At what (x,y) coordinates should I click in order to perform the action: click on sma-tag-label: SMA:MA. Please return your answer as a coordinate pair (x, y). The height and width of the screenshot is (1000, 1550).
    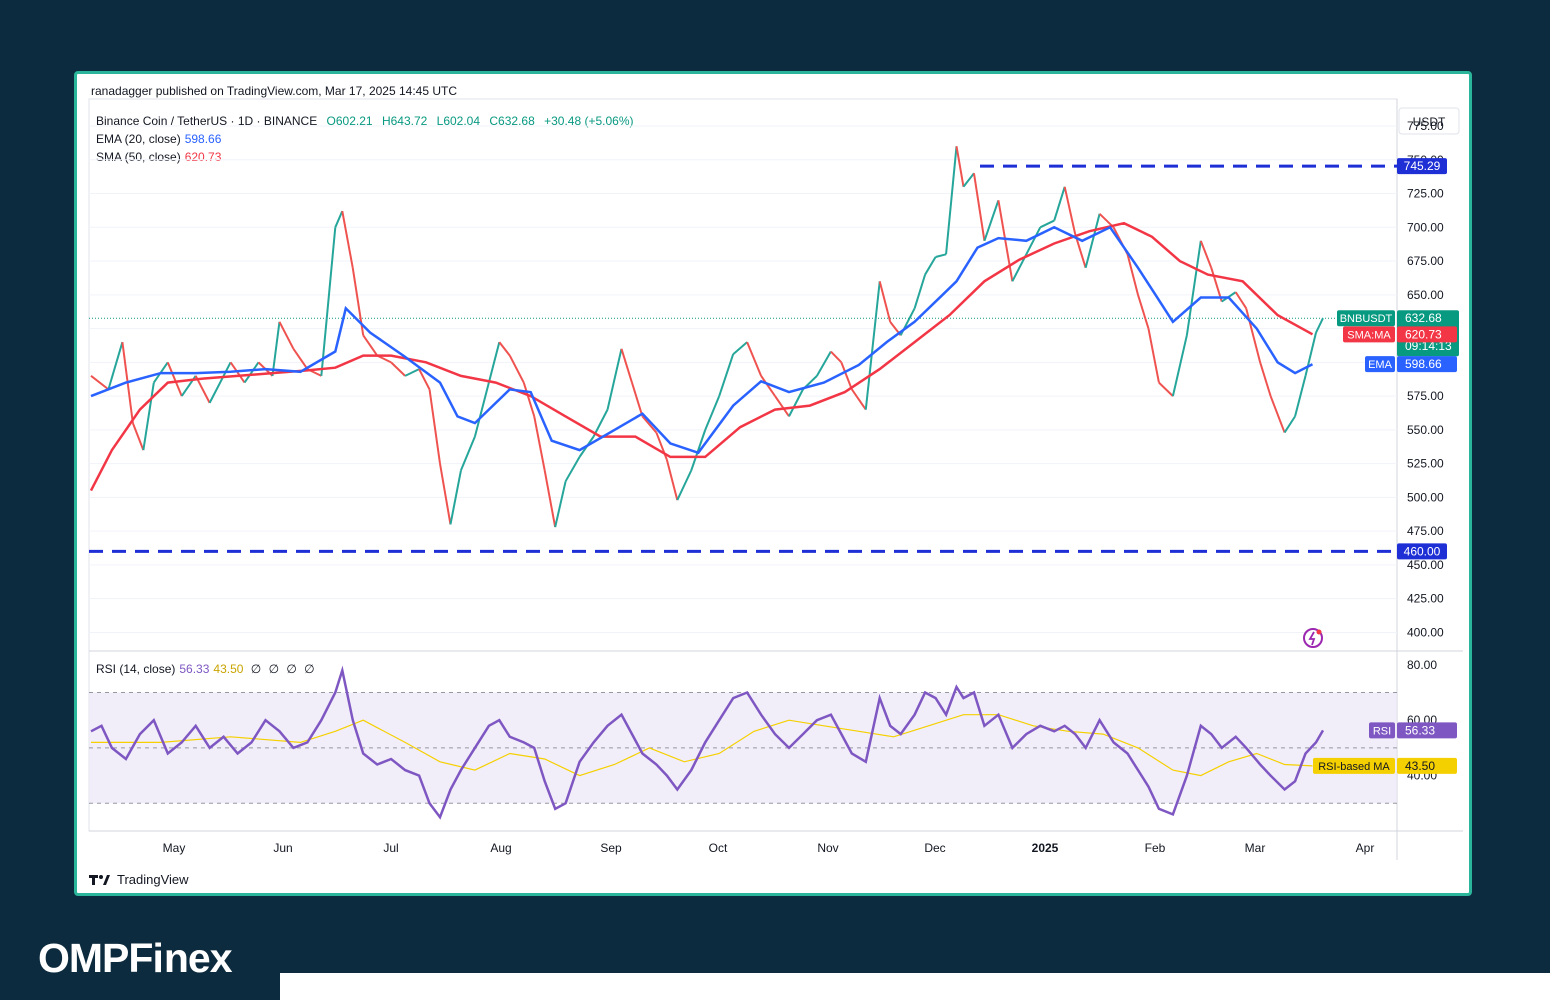
    Looking at the image, I should click on (1369, 335).